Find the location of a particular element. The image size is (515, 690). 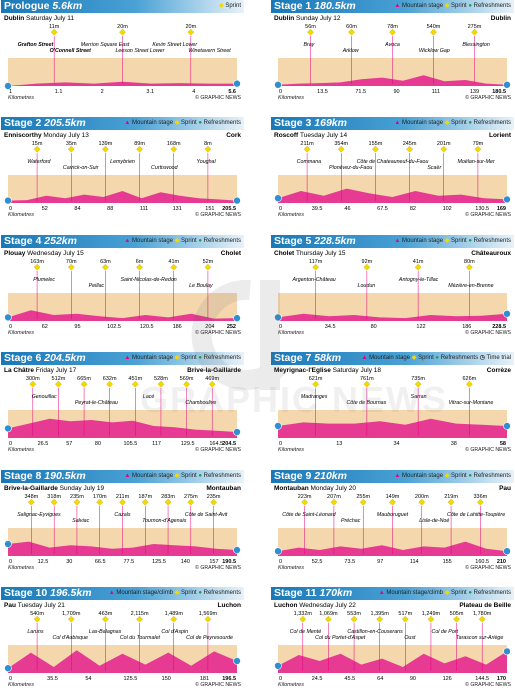

finish-marker is located at coordinates (507, 551).